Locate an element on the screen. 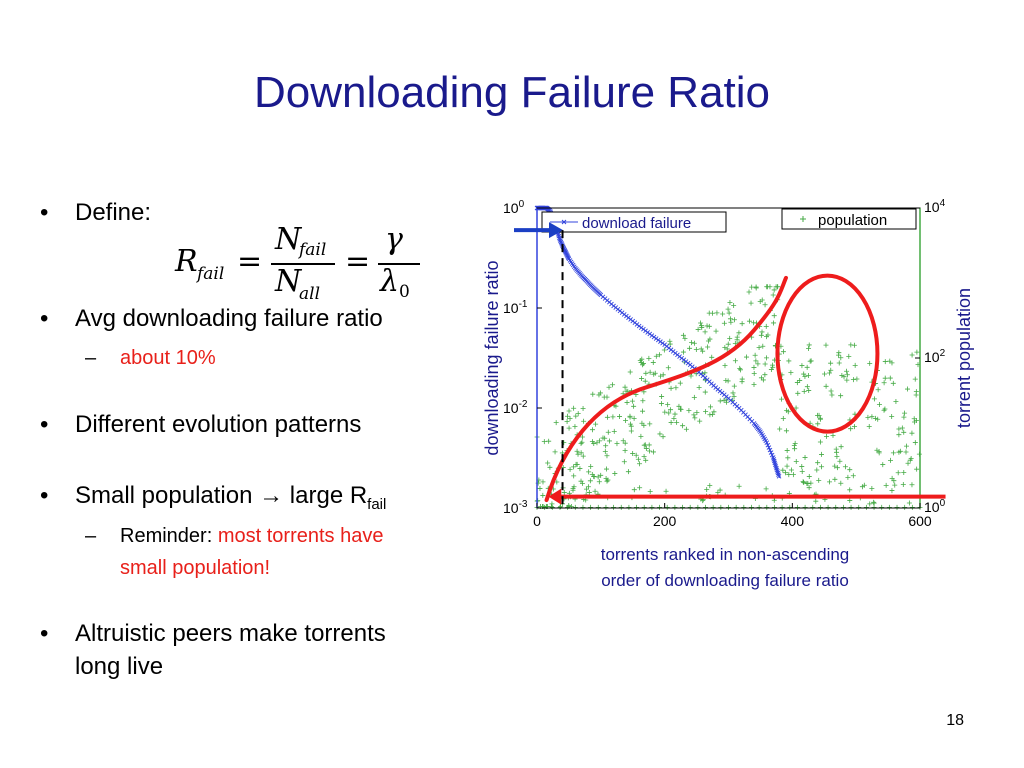 This screenshot has width=1024, height=768. y-right-tick-label: 104 is located at coordinates (935, 206).